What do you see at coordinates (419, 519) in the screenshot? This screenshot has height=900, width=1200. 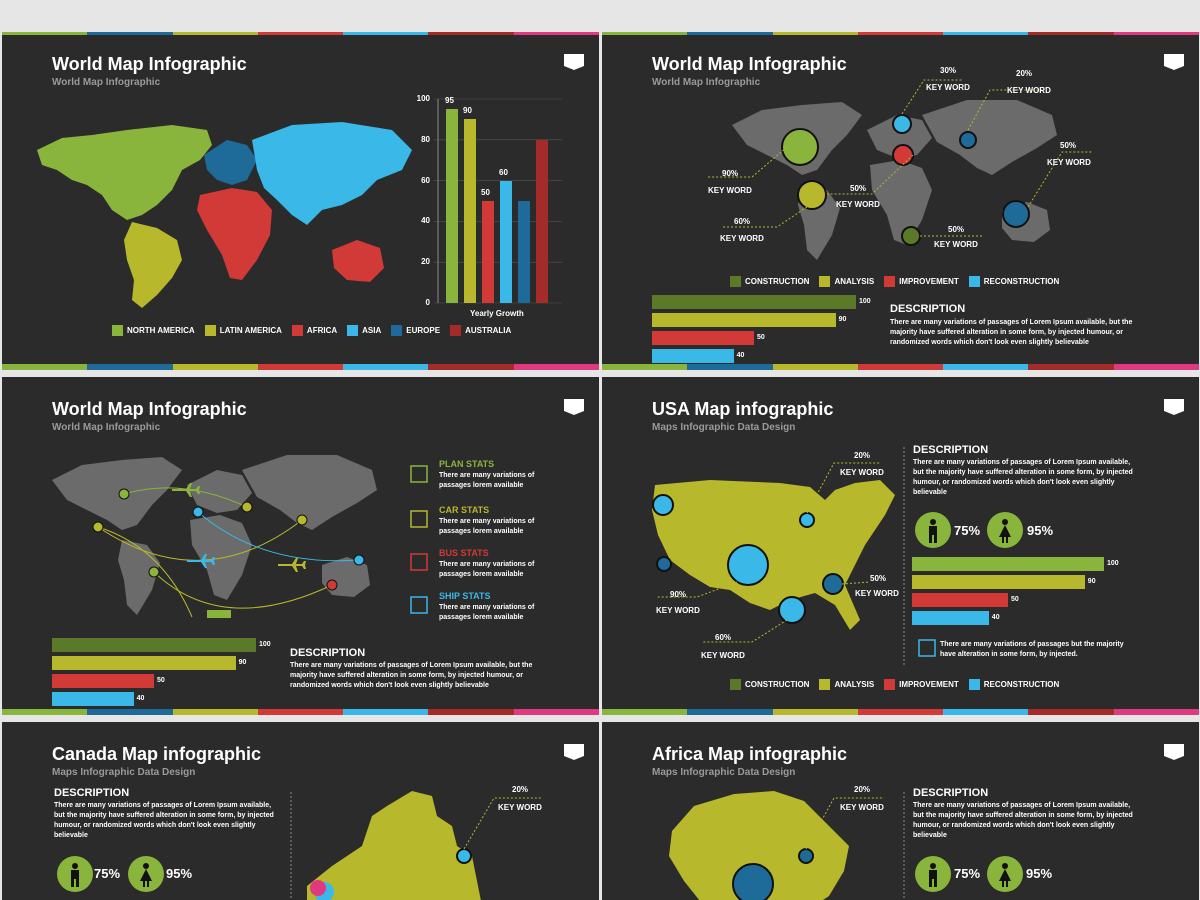 I see `car-stats-checkbox` at bounding box center [419, 519].